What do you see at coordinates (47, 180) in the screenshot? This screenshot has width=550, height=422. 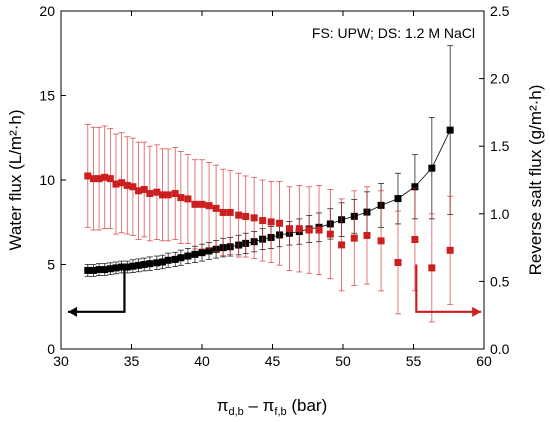 I see `y-left-tick-label: 10` at bounding box center [47, 180].